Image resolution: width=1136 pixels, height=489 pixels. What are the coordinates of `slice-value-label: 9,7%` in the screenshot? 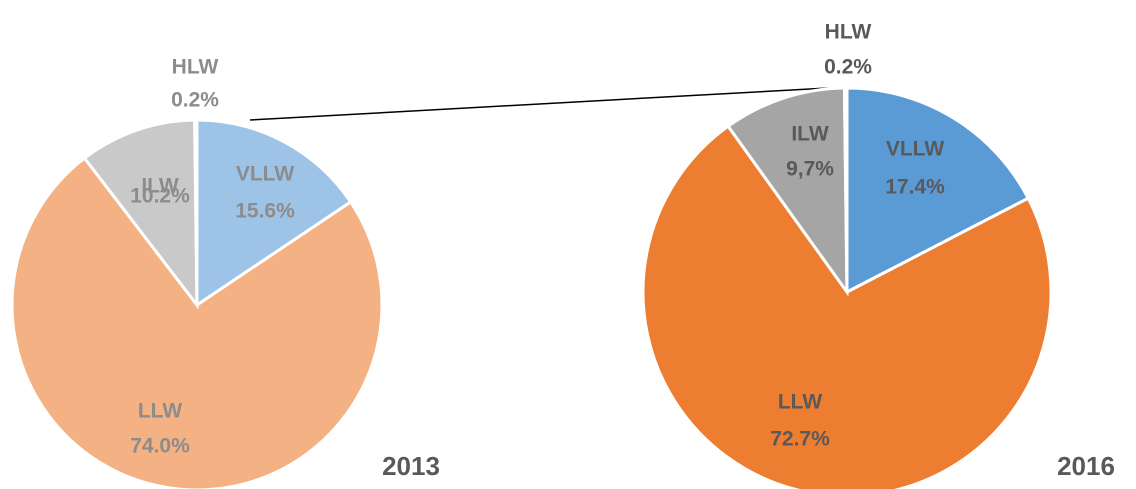 It's located at (810, 169).